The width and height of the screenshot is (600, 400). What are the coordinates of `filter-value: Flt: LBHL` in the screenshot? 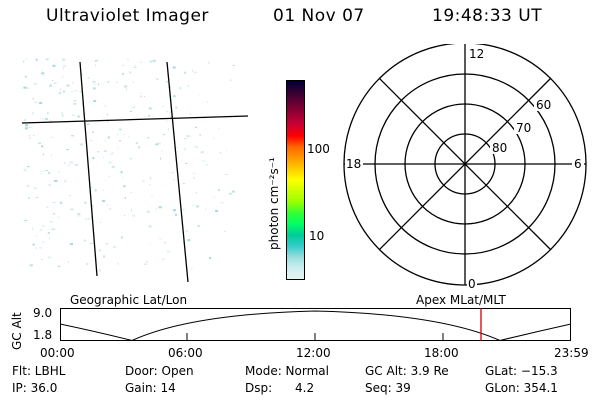 It's located at (39, 371).